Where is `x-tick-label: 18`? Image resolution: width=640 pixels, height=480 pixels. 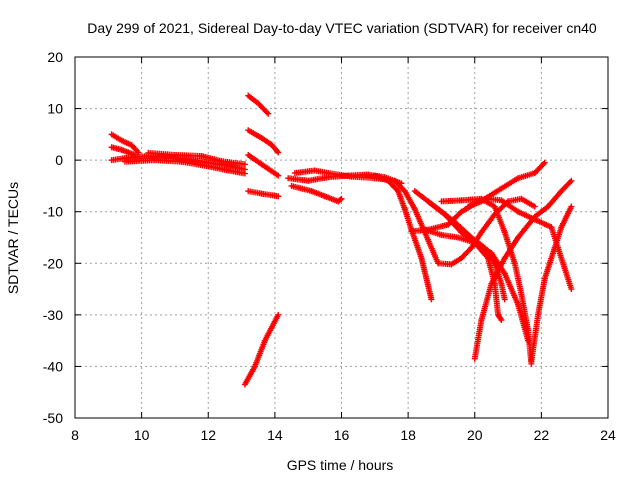 x-tick-label: 18 is located at coordinates (408, 435).